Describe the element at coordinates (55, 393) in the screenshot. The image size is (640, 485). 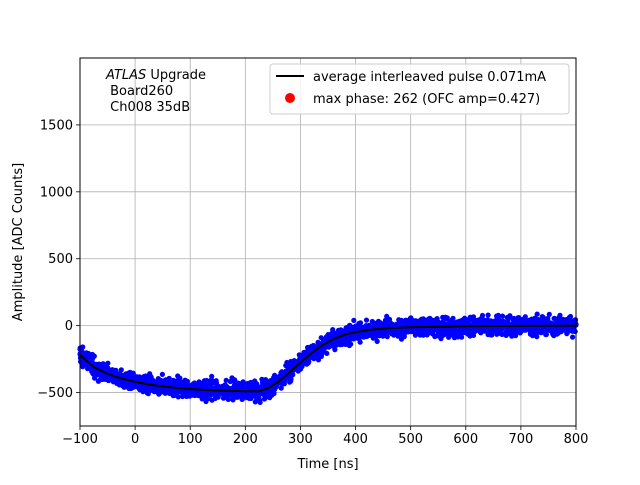
I see `y-tick-label: −500` at that location.